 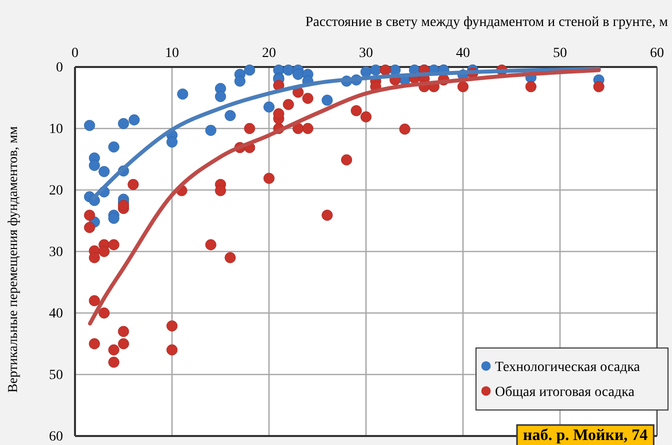 I want to click on x-tick-label: 10, so click(x=172, y=53).